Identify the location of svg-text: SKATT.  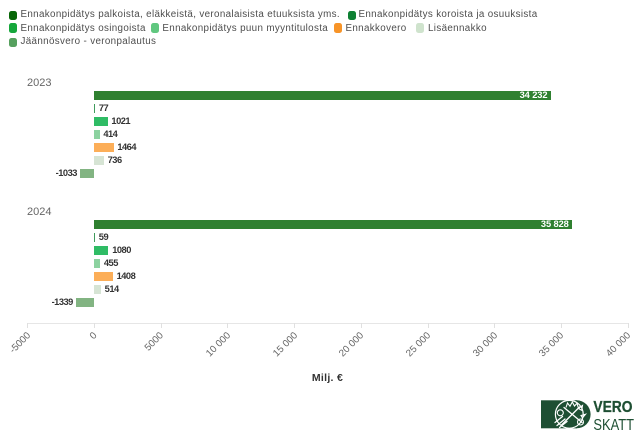
(613, 425).